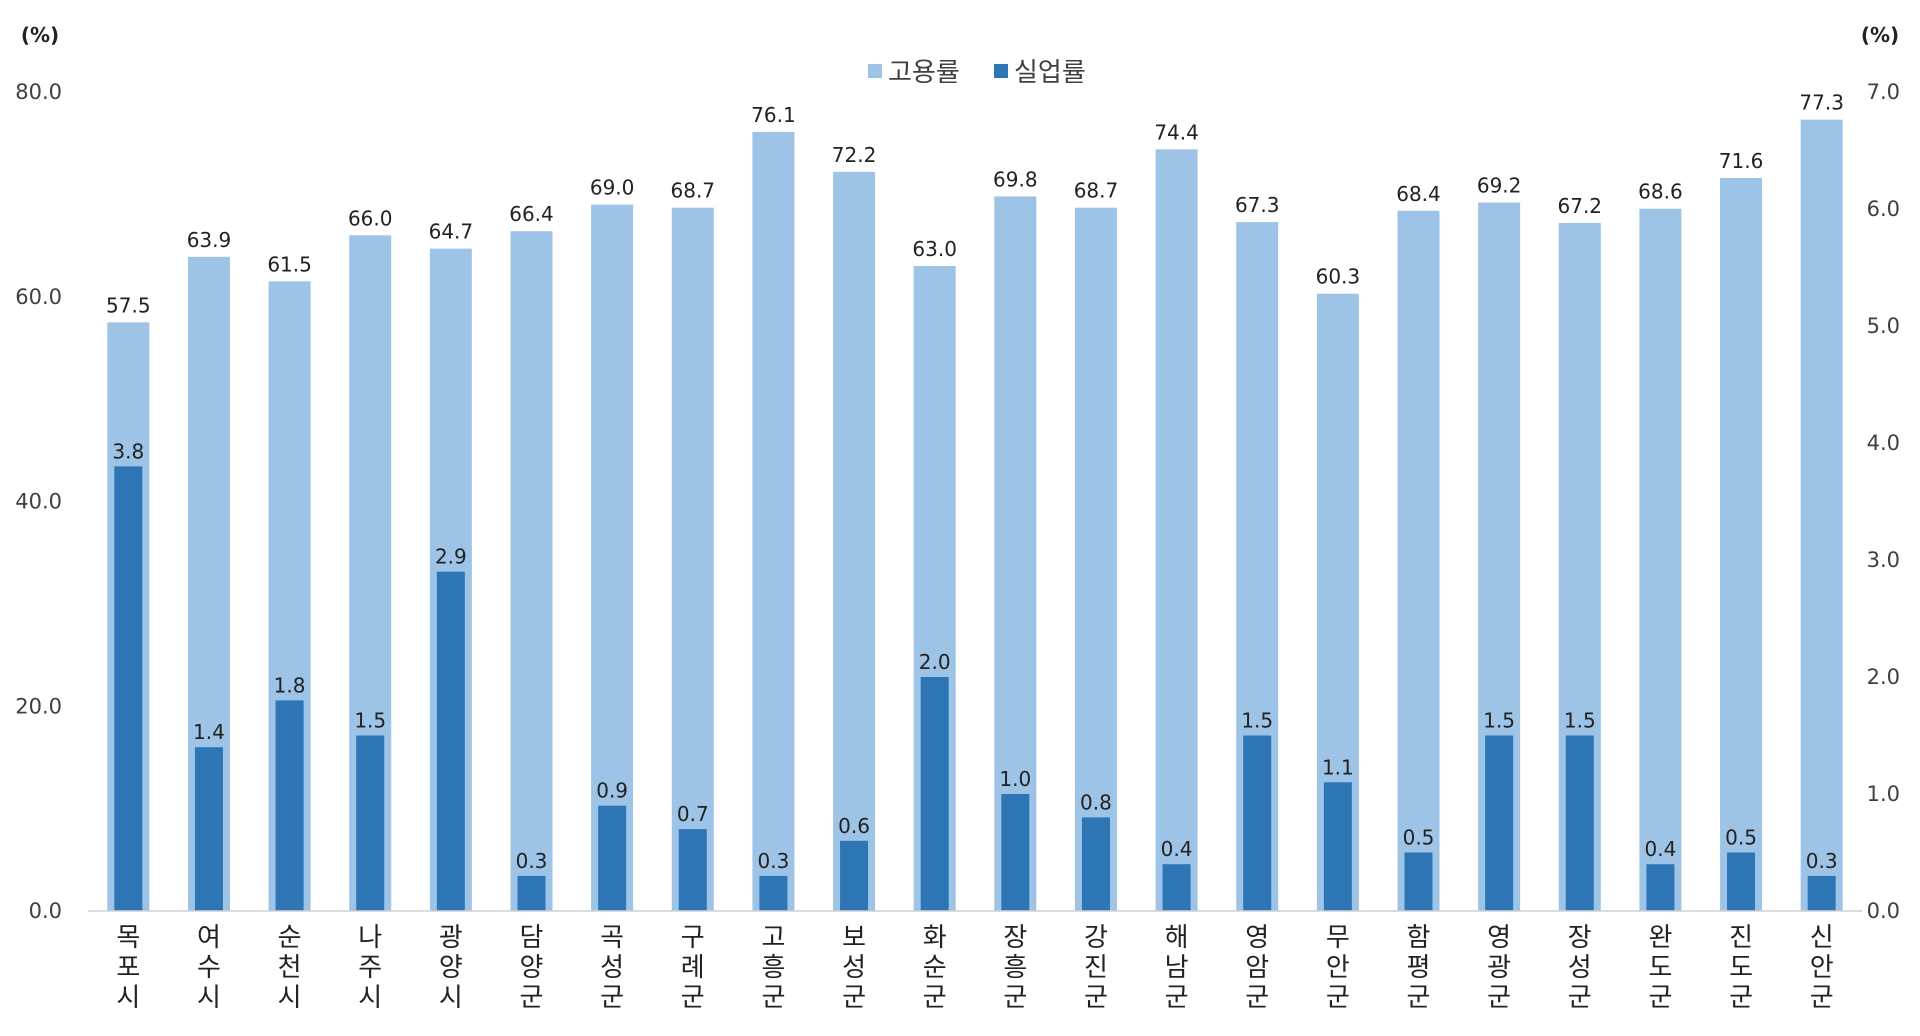  What do you see at coordinates (875, 71) in the screenshot?
I see `legend-swatch-employment` at bounding box center [875, 71].